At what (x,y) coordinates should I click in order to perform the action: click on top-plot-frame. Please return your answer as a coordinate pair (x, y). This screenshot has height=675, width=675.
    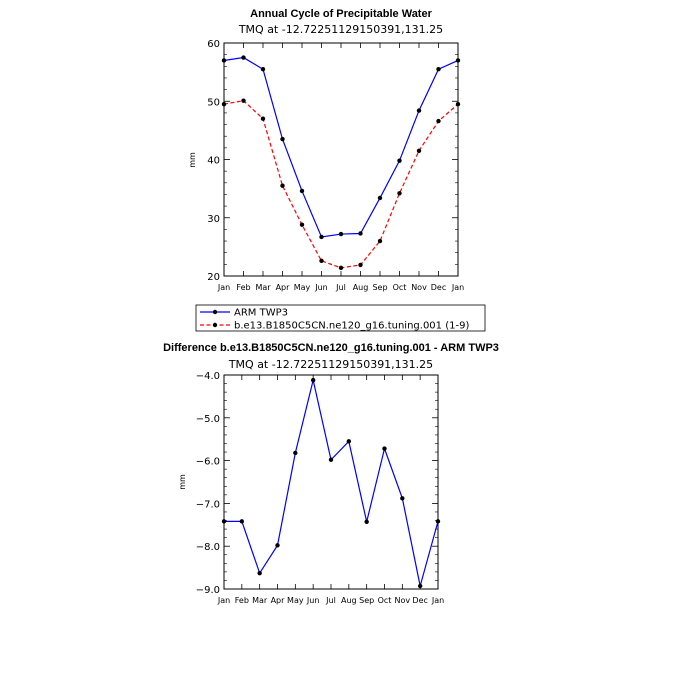
    Looking at the image, I should click on (341, 159).